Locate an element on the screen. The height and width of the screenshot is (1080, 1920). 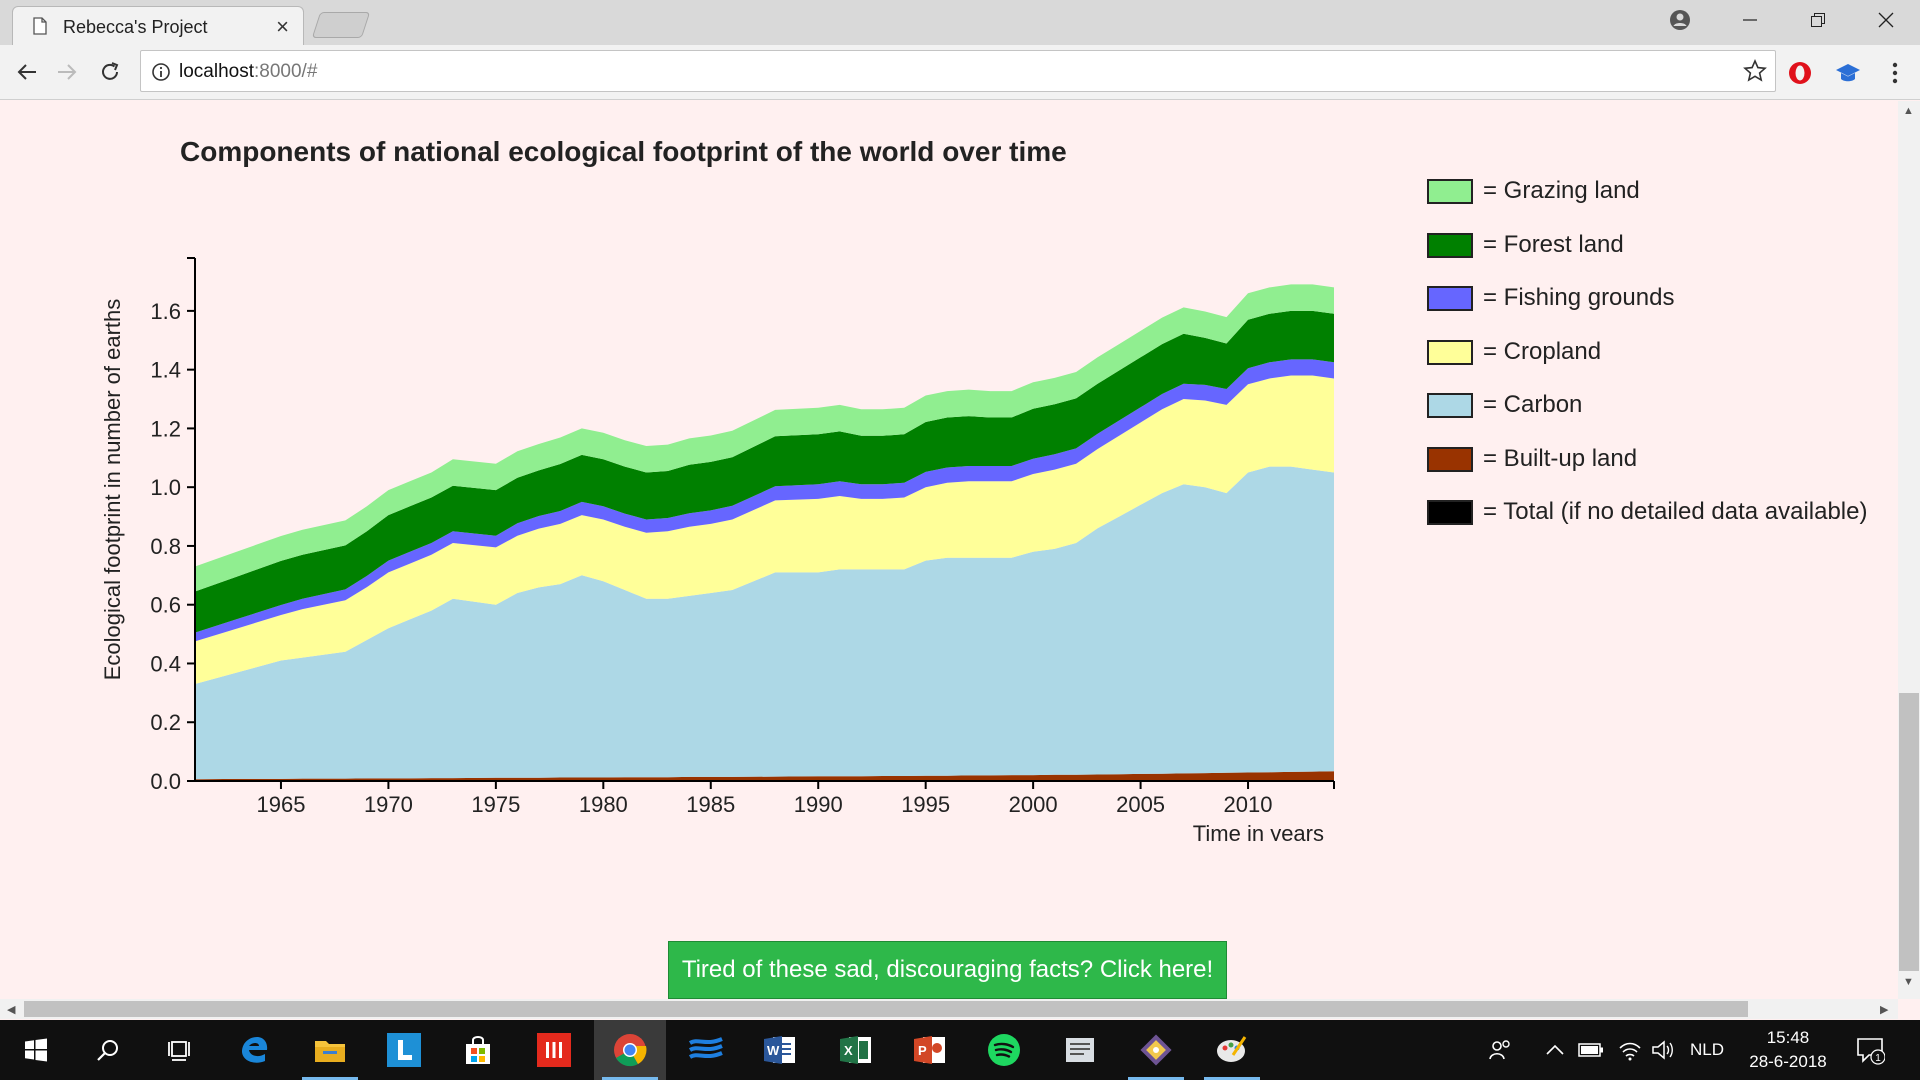
system-clock: 15:48 28-6-2018 is located at coordinates (1788, 1050).